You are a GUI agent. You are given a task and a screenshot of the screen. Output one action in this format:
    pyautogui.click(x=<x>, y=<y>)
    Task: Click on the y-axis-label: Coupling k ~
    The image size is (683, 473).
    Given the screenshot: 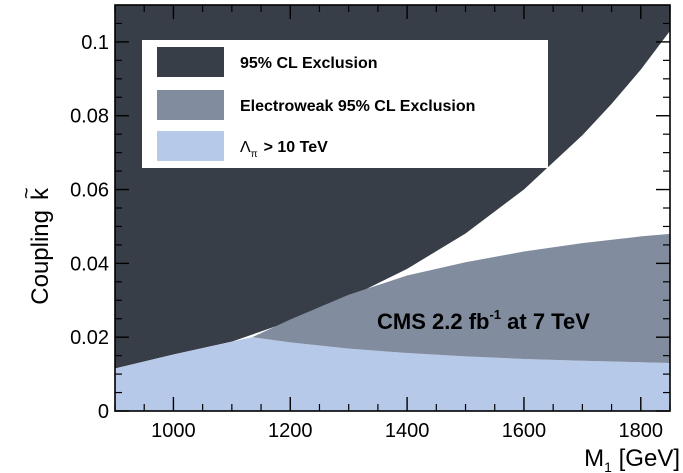 What is the action you would take?
    pyautogui.click(x=35, y=246)
    